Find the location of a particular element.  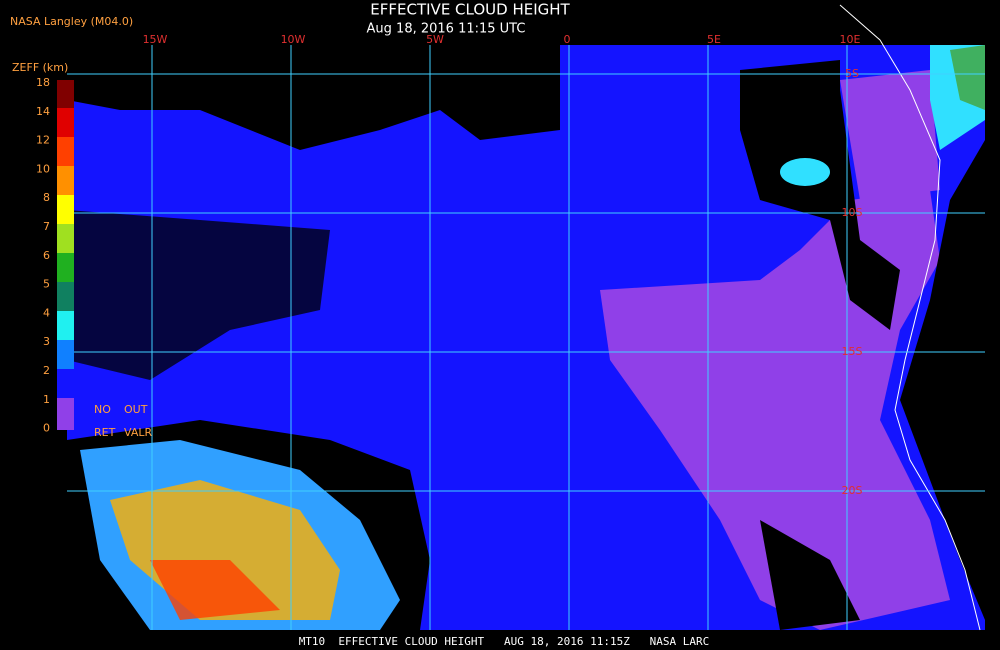

legend-tick: 0 is located at coordinates (46, 428).